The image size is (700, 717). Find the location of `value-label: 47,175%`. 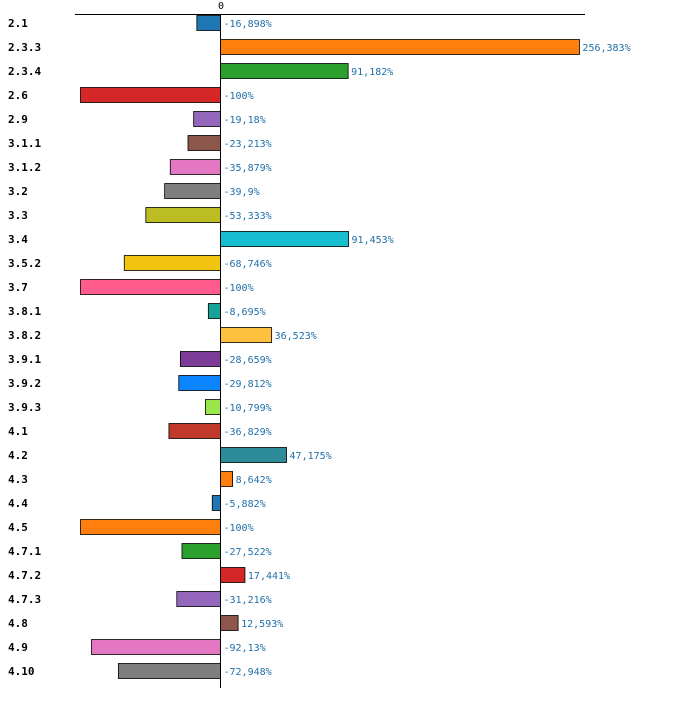

value-label: 47,175% is located at coordinates (311, 456).